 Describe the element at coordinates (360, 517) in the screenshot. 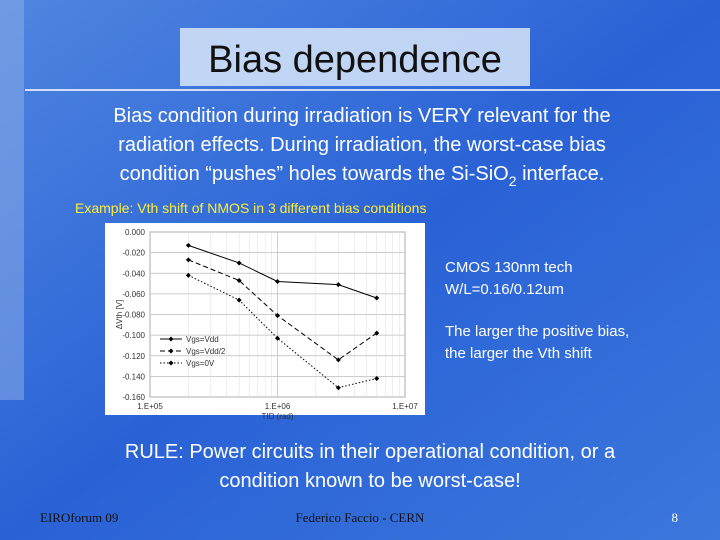

I see `footer-center: Federico Faccio - CERN` at that location.